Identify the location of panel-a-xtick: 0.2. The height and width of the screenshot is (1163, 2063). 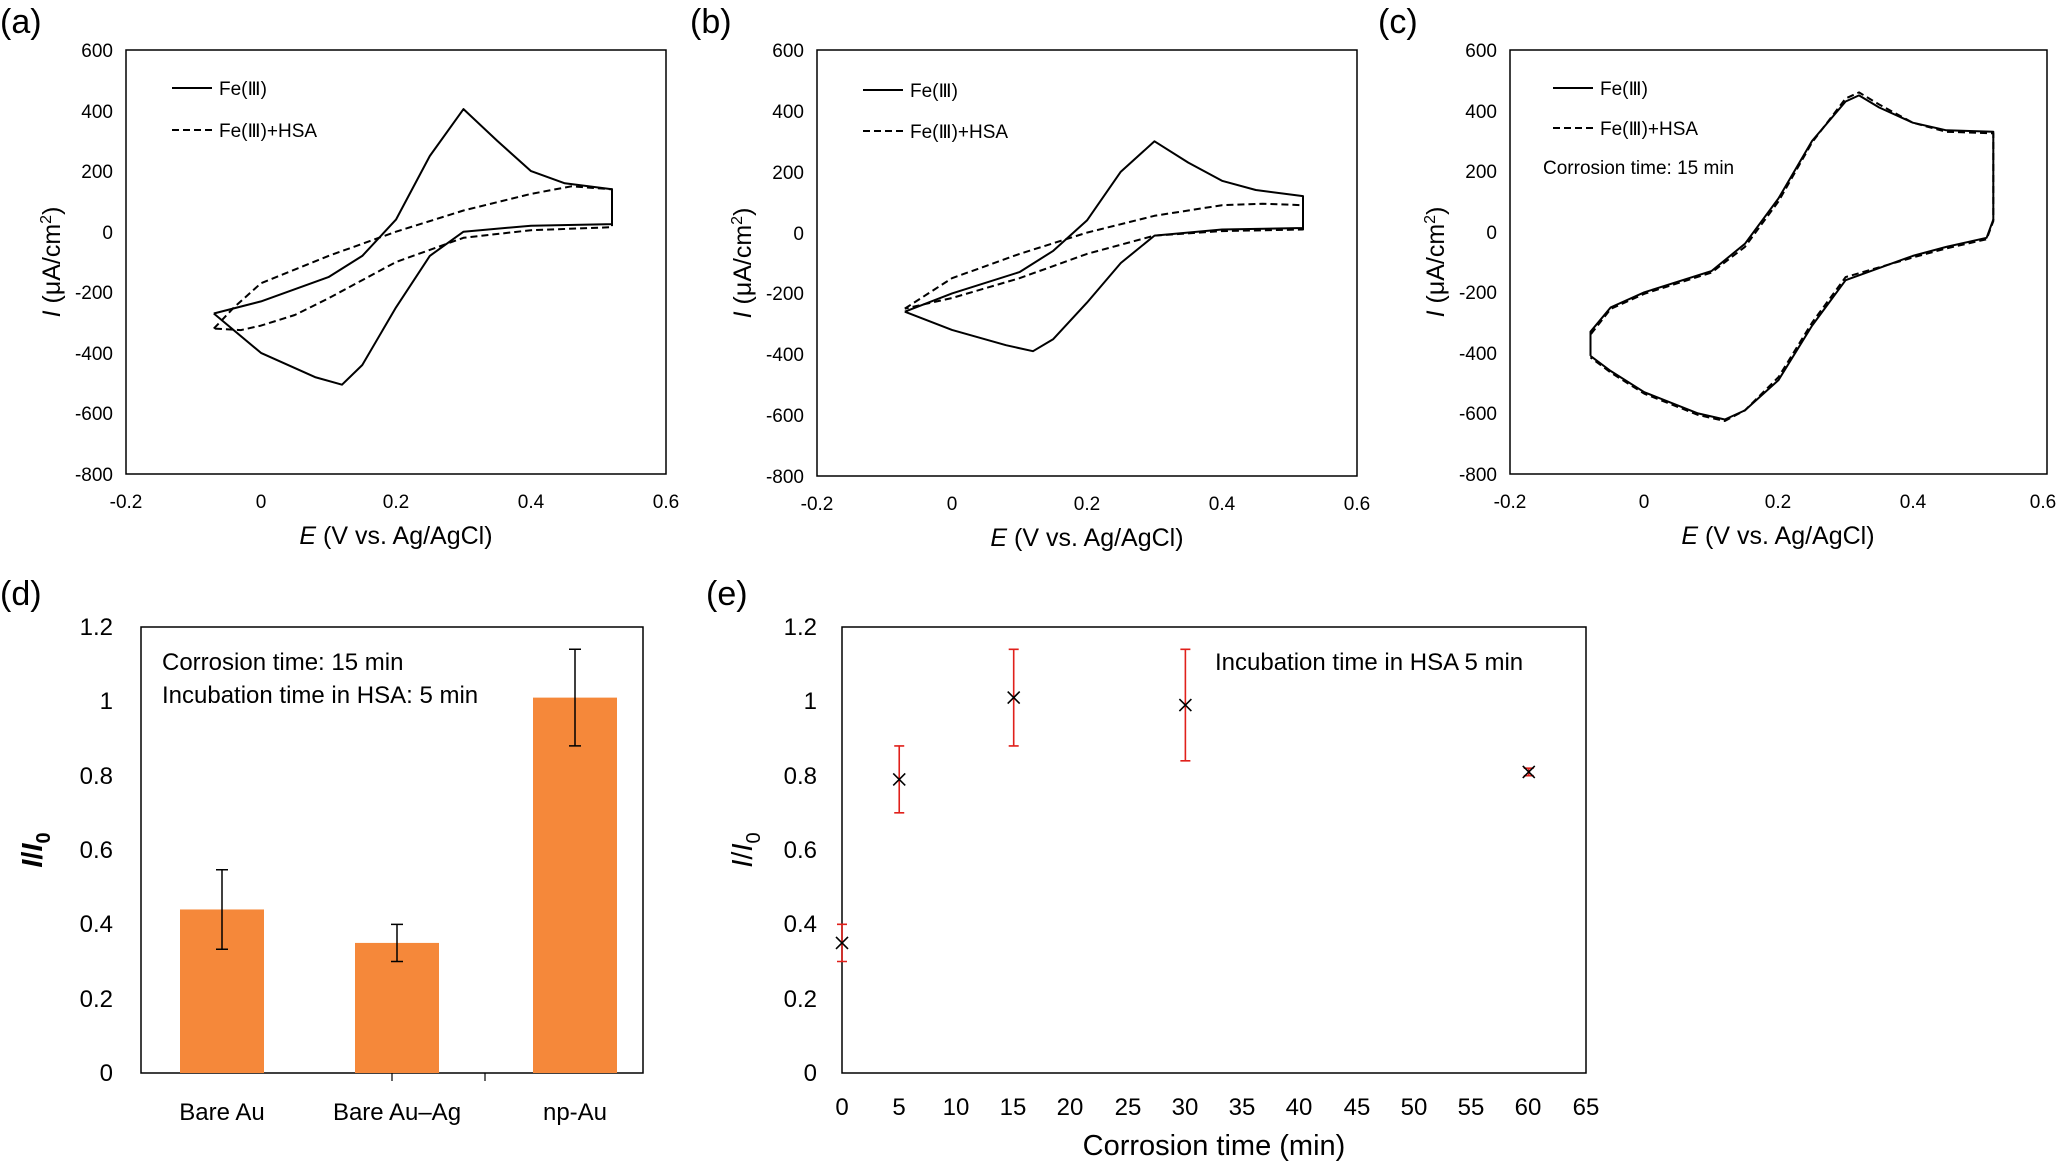
(396, 502).